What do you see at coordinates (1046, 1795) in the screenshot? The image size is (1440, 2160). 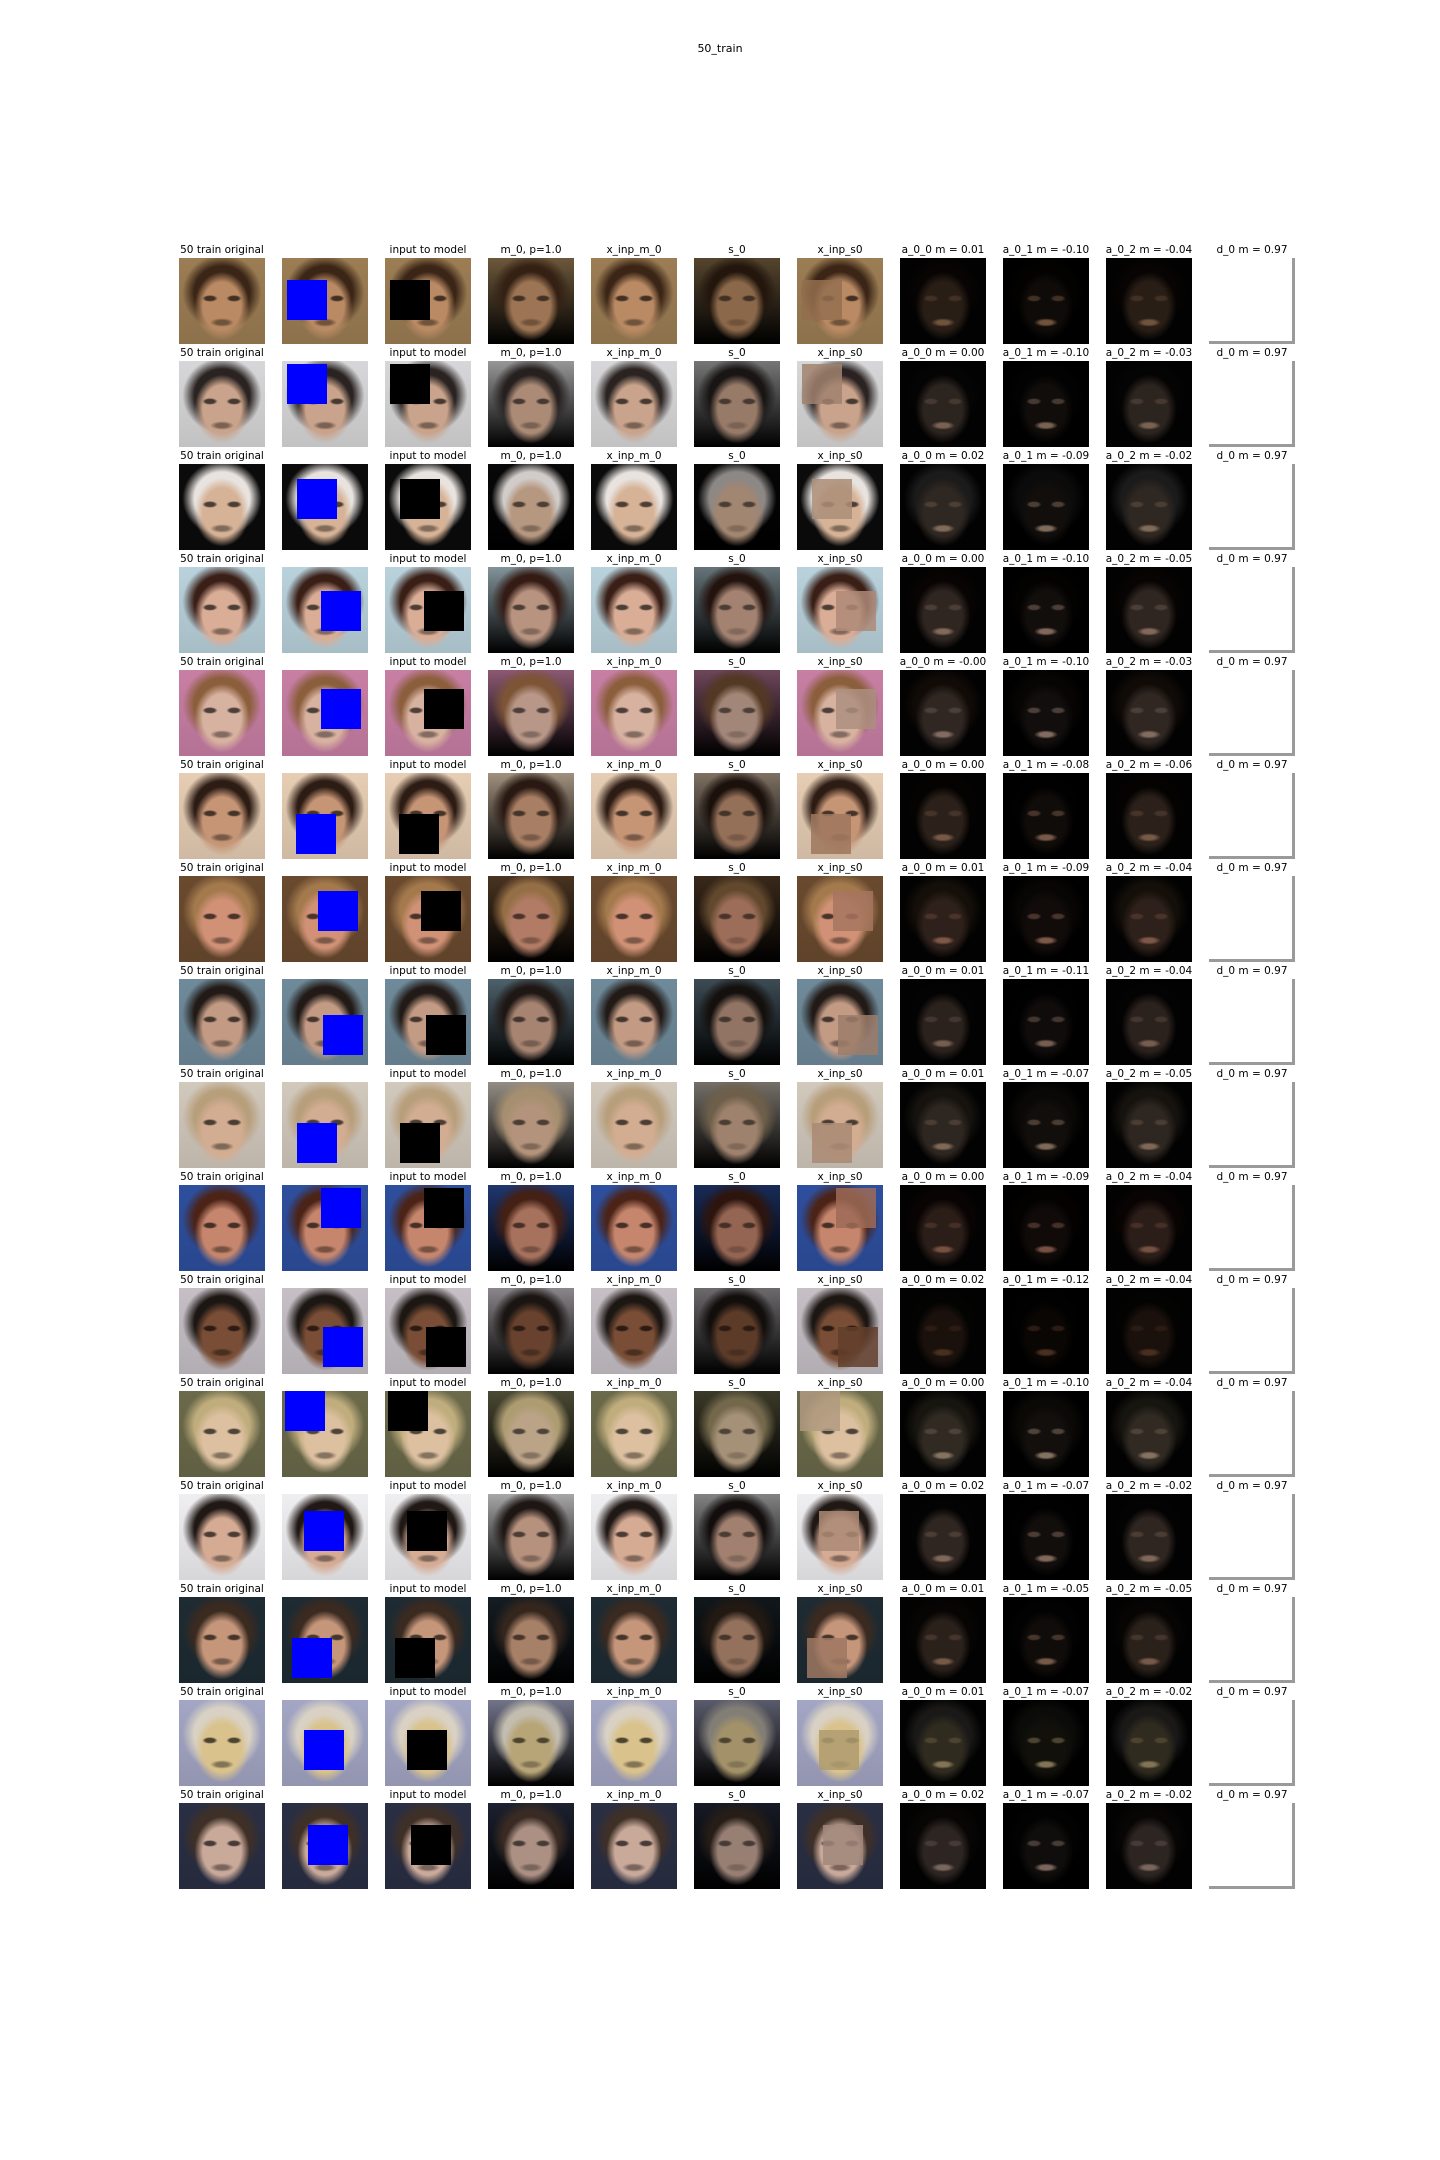 I see `cell-title: a_0_1 m = -0.07` at bounding box center [1046, 1795].